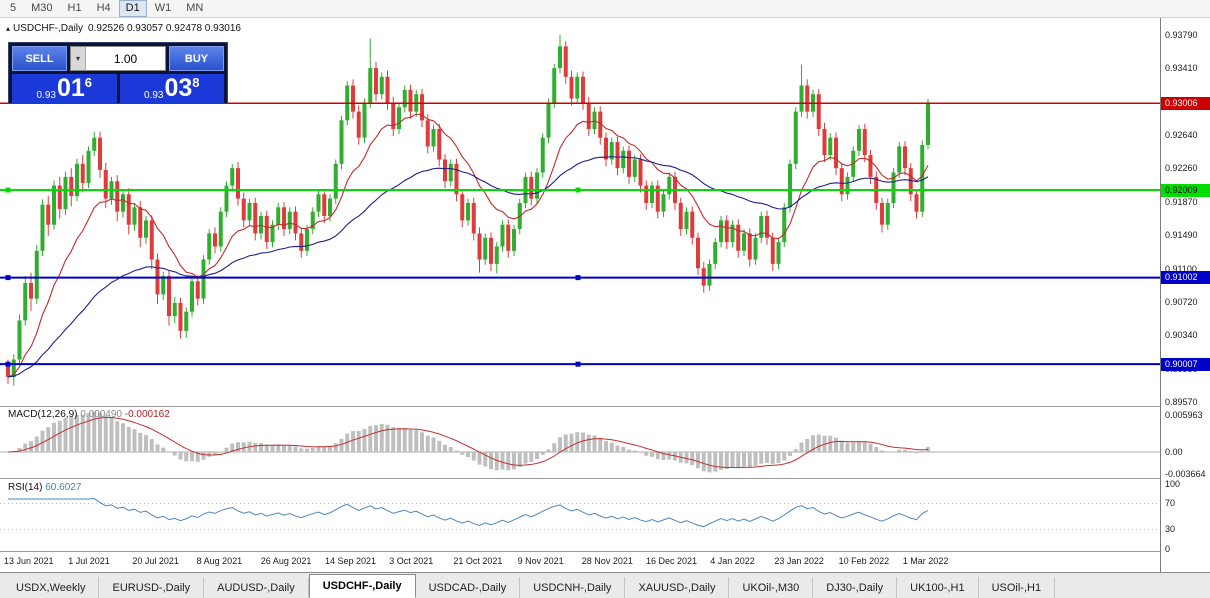 The image size is (1210, 598). What do you see at coordinates (573, 587) in the screenshot?
I see `tab-usdcnh-daily: USDCNH-,Daily` at bounding box center [573, 587].